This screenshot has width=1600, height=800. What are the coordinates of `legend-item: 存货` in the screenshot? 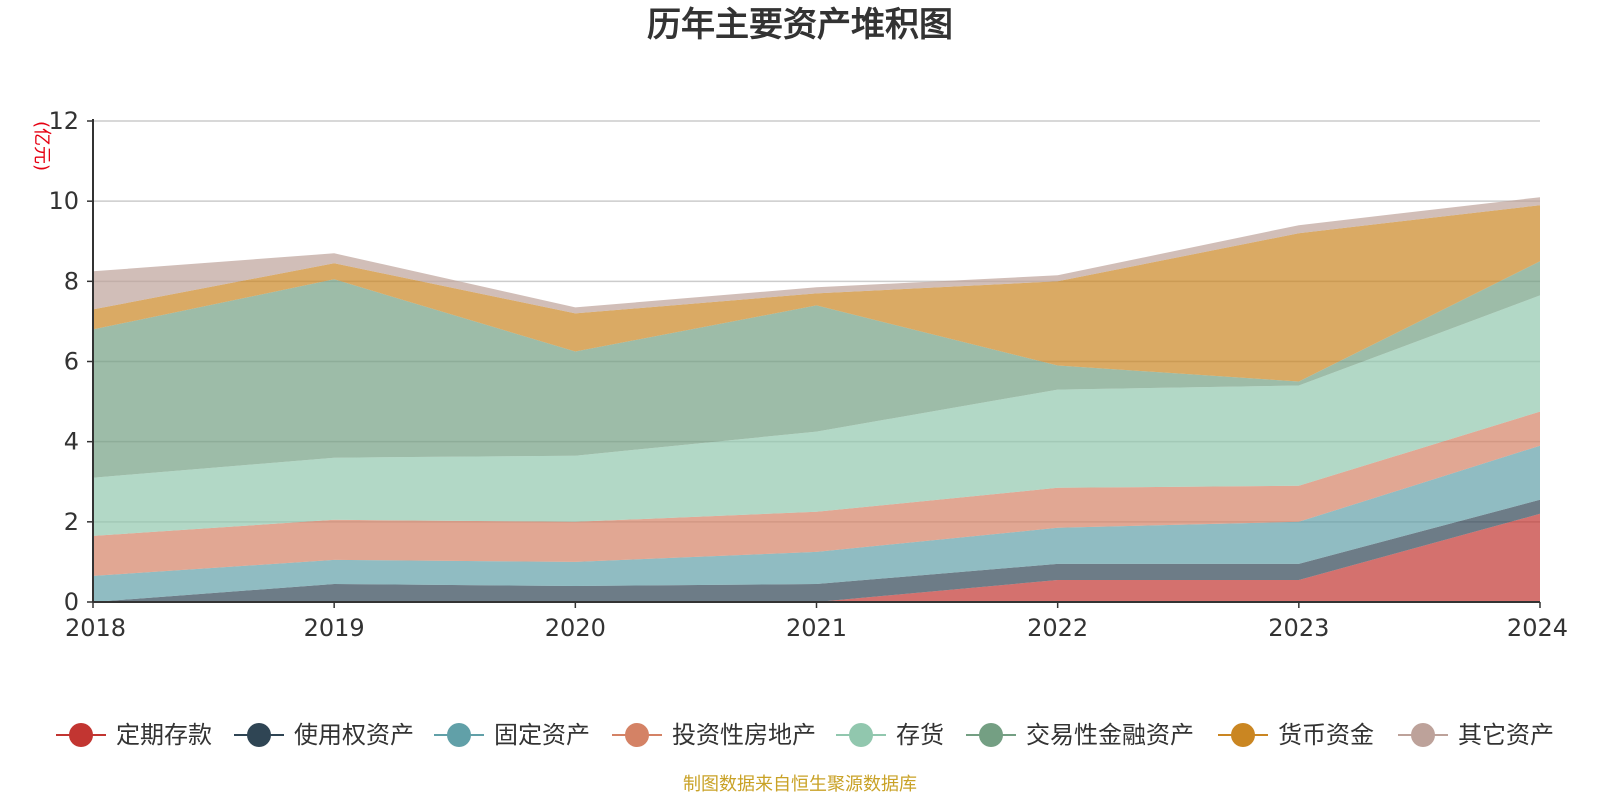 It's located at (890, 735).